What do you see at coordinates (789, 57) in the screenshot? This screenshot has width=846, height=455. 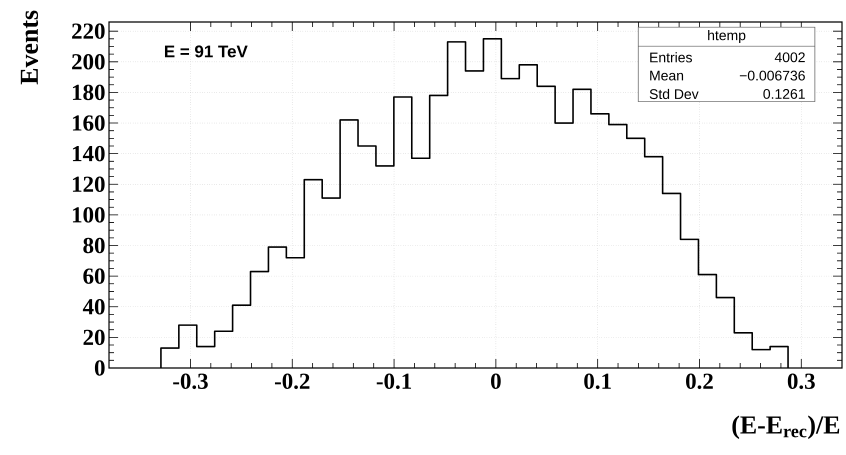 I see `annotation: 4002` at bounding box center [789, 57].